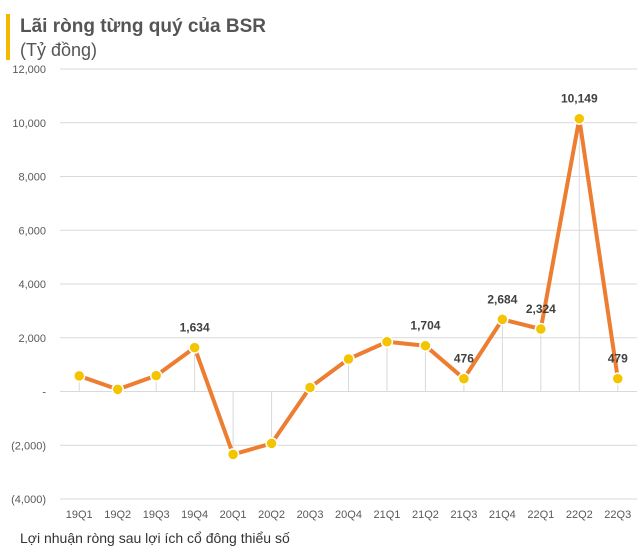 The height and width of the screenshot is (556, 640). Describe the element at coordinates (194, 515) in the screenshot. I see `x-tick-label: 19Q4` at that location.